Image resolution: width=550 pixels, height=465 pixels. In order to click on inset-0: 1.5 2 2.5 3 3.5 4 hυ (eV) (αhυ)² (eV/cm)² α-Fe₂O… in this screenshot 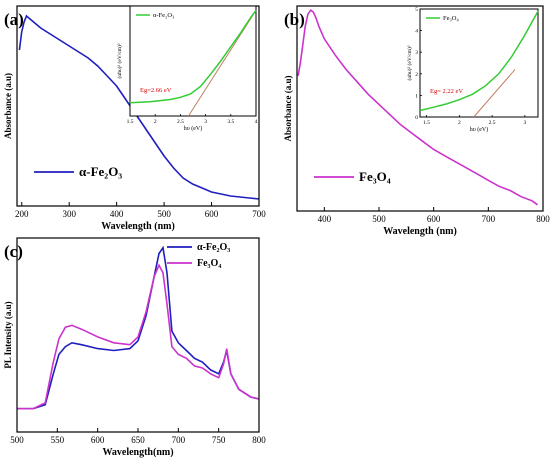, I will do `click(187, 68)`.